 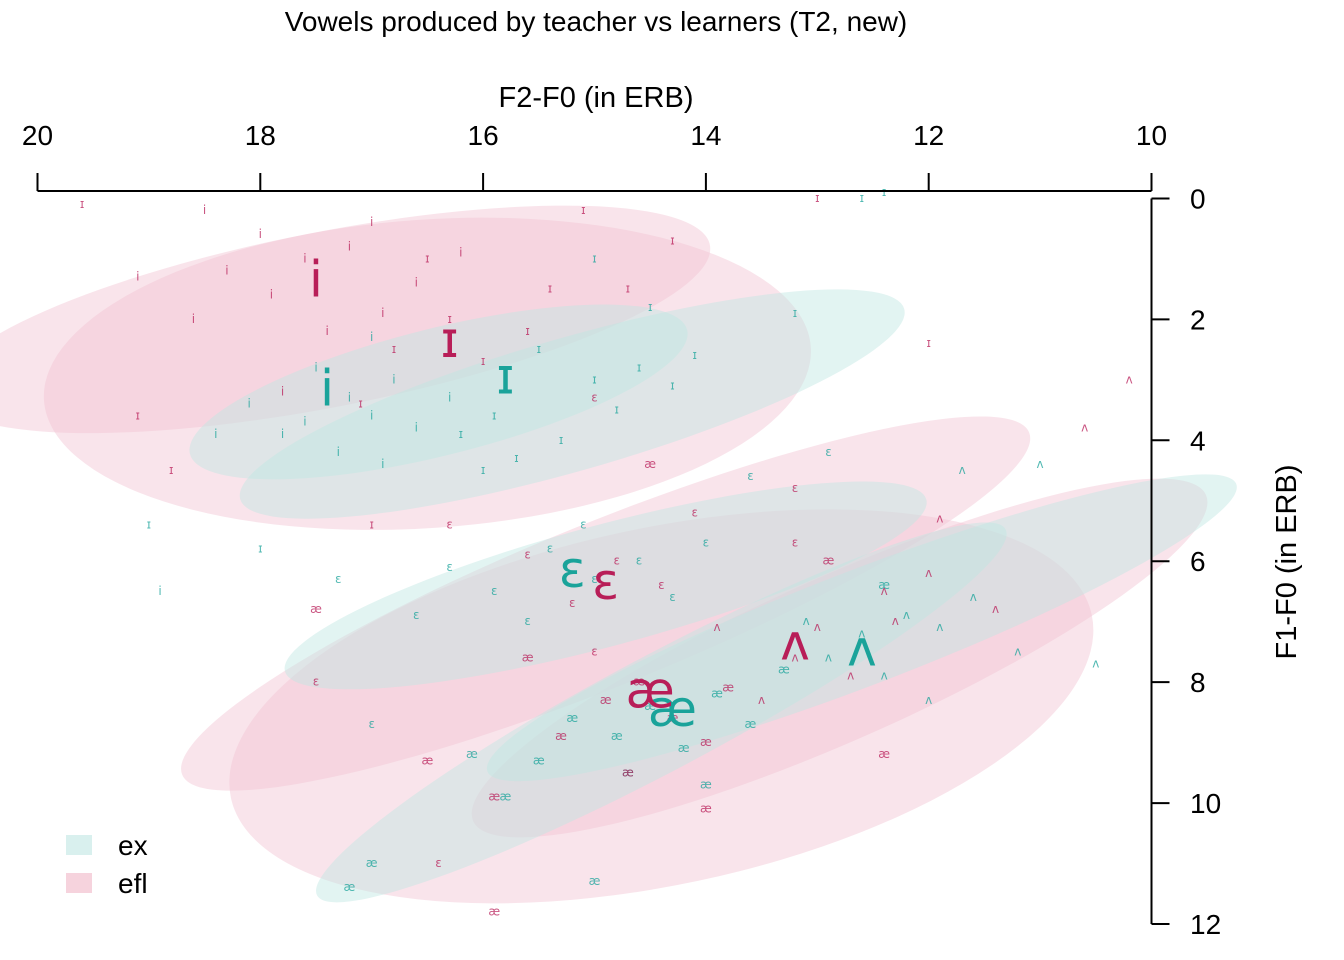 I want to click on centroid-efl-ɛ: ɛ, so click(x=605, y=582).